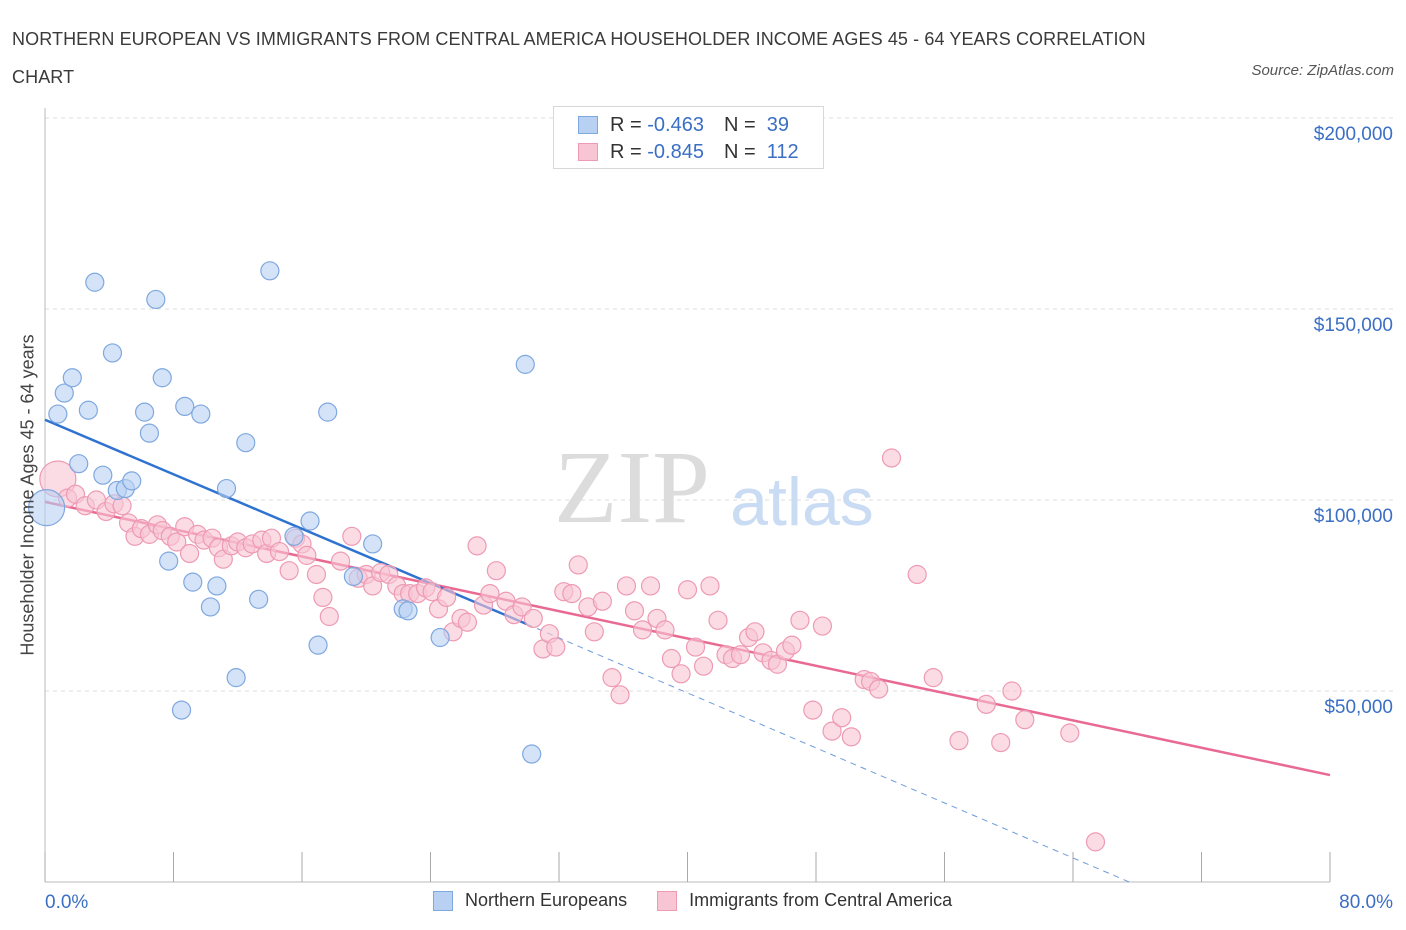 The image size is (1406, 930). What do you see at coordinates (828, 753) in the screenshot?
I see `trend-line-blue-extrapolated` at bounding box center [828, 753].